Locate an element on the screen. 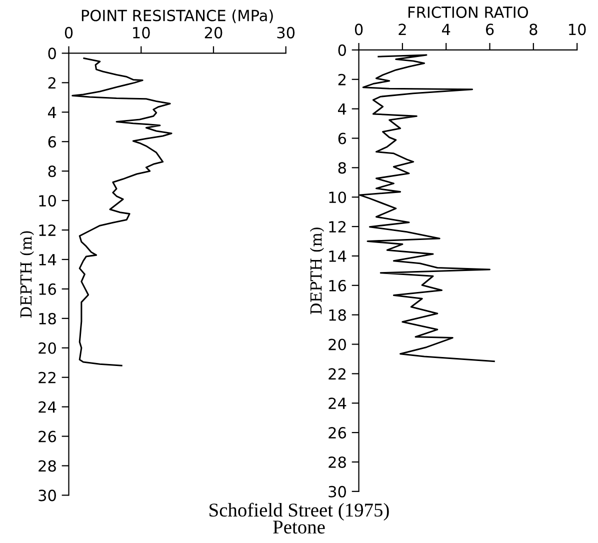 This screenshot has width=598, height=543. x-tick-label: 8 is located at coordinates (534, 30).